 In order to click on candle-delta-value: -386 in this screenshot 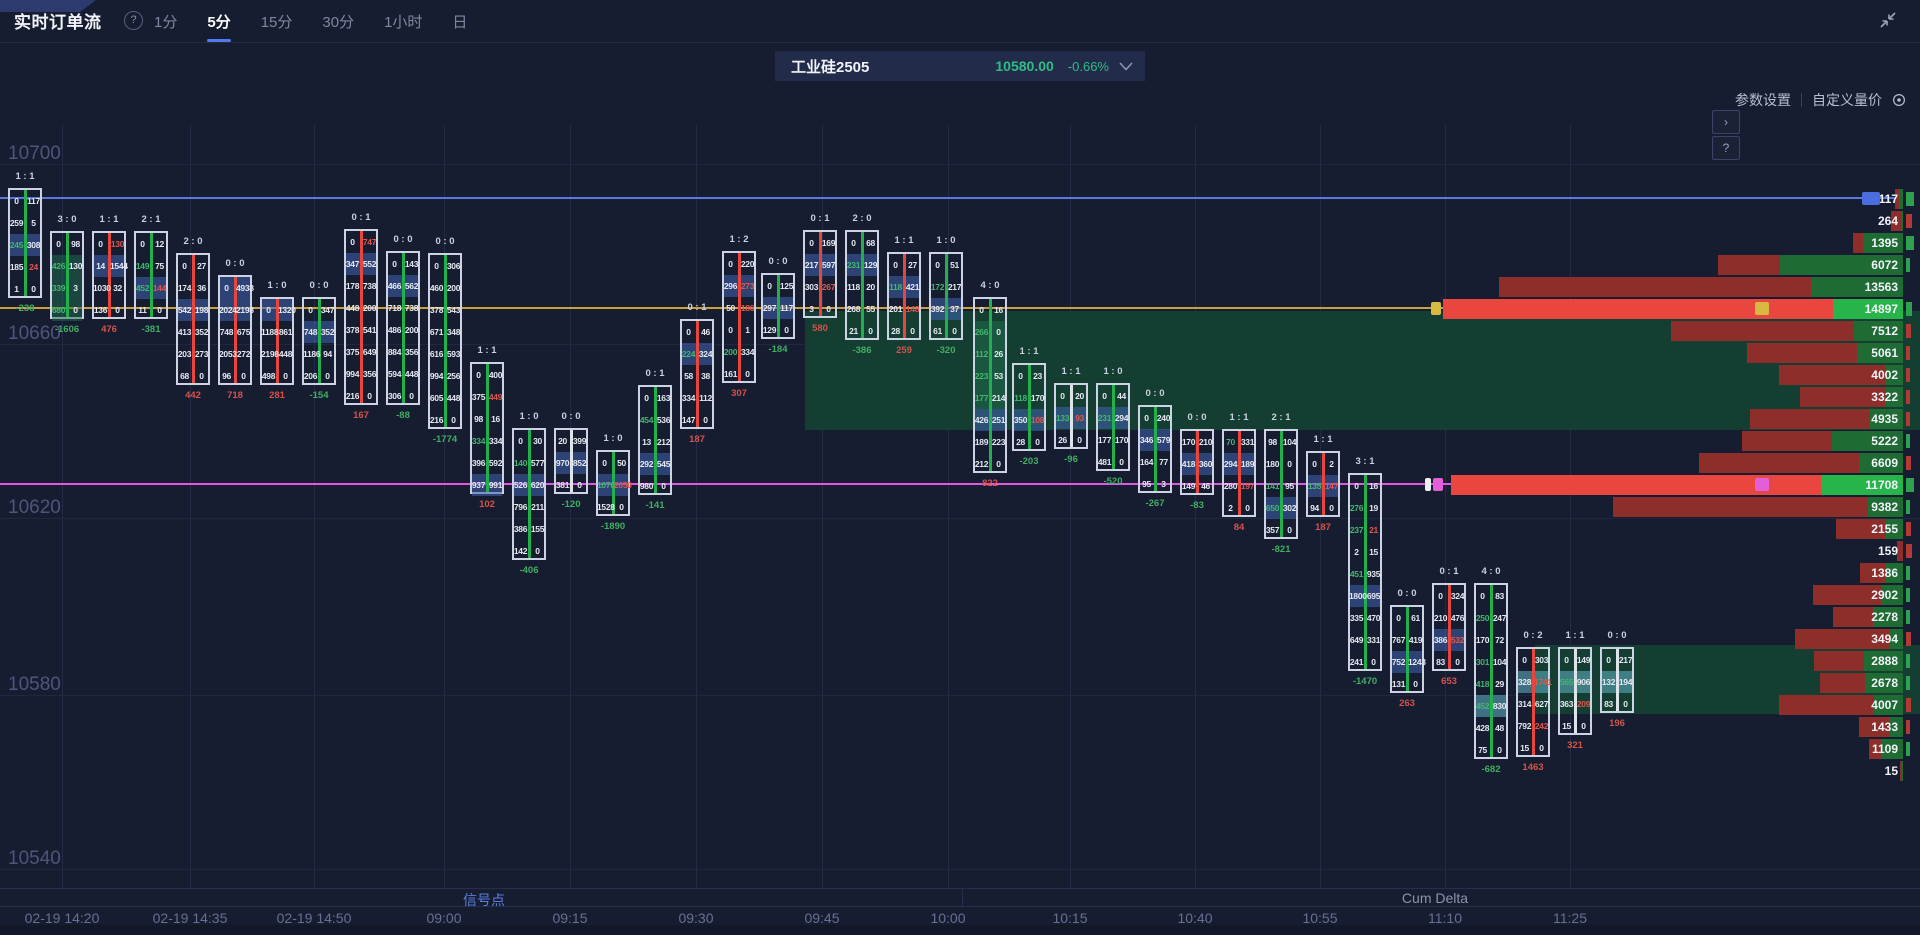, I will do `click(862, 350)`.